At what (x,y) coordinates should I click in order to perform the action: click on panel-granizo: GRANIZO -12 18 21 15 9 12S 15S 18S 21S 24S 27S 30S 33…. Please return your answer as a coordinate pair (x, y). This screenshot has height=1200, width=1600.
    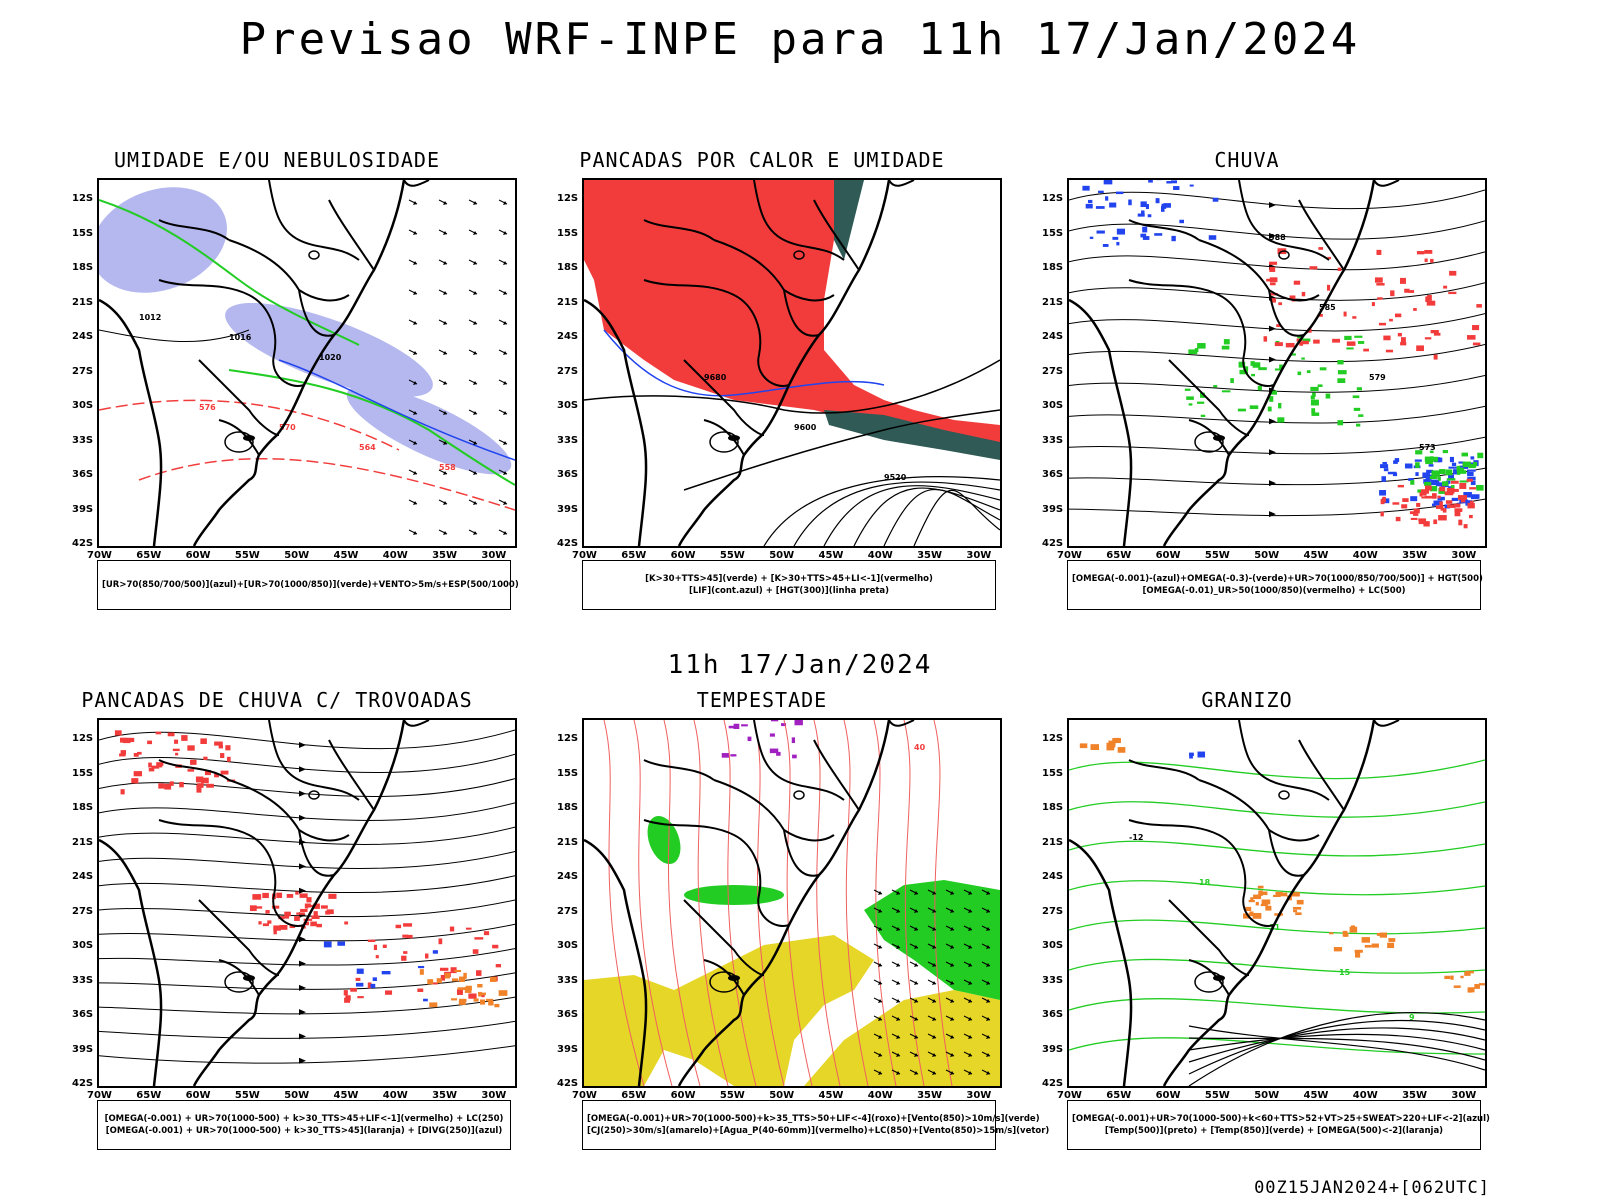
    Looking at the image, I should click on (1251, 928).